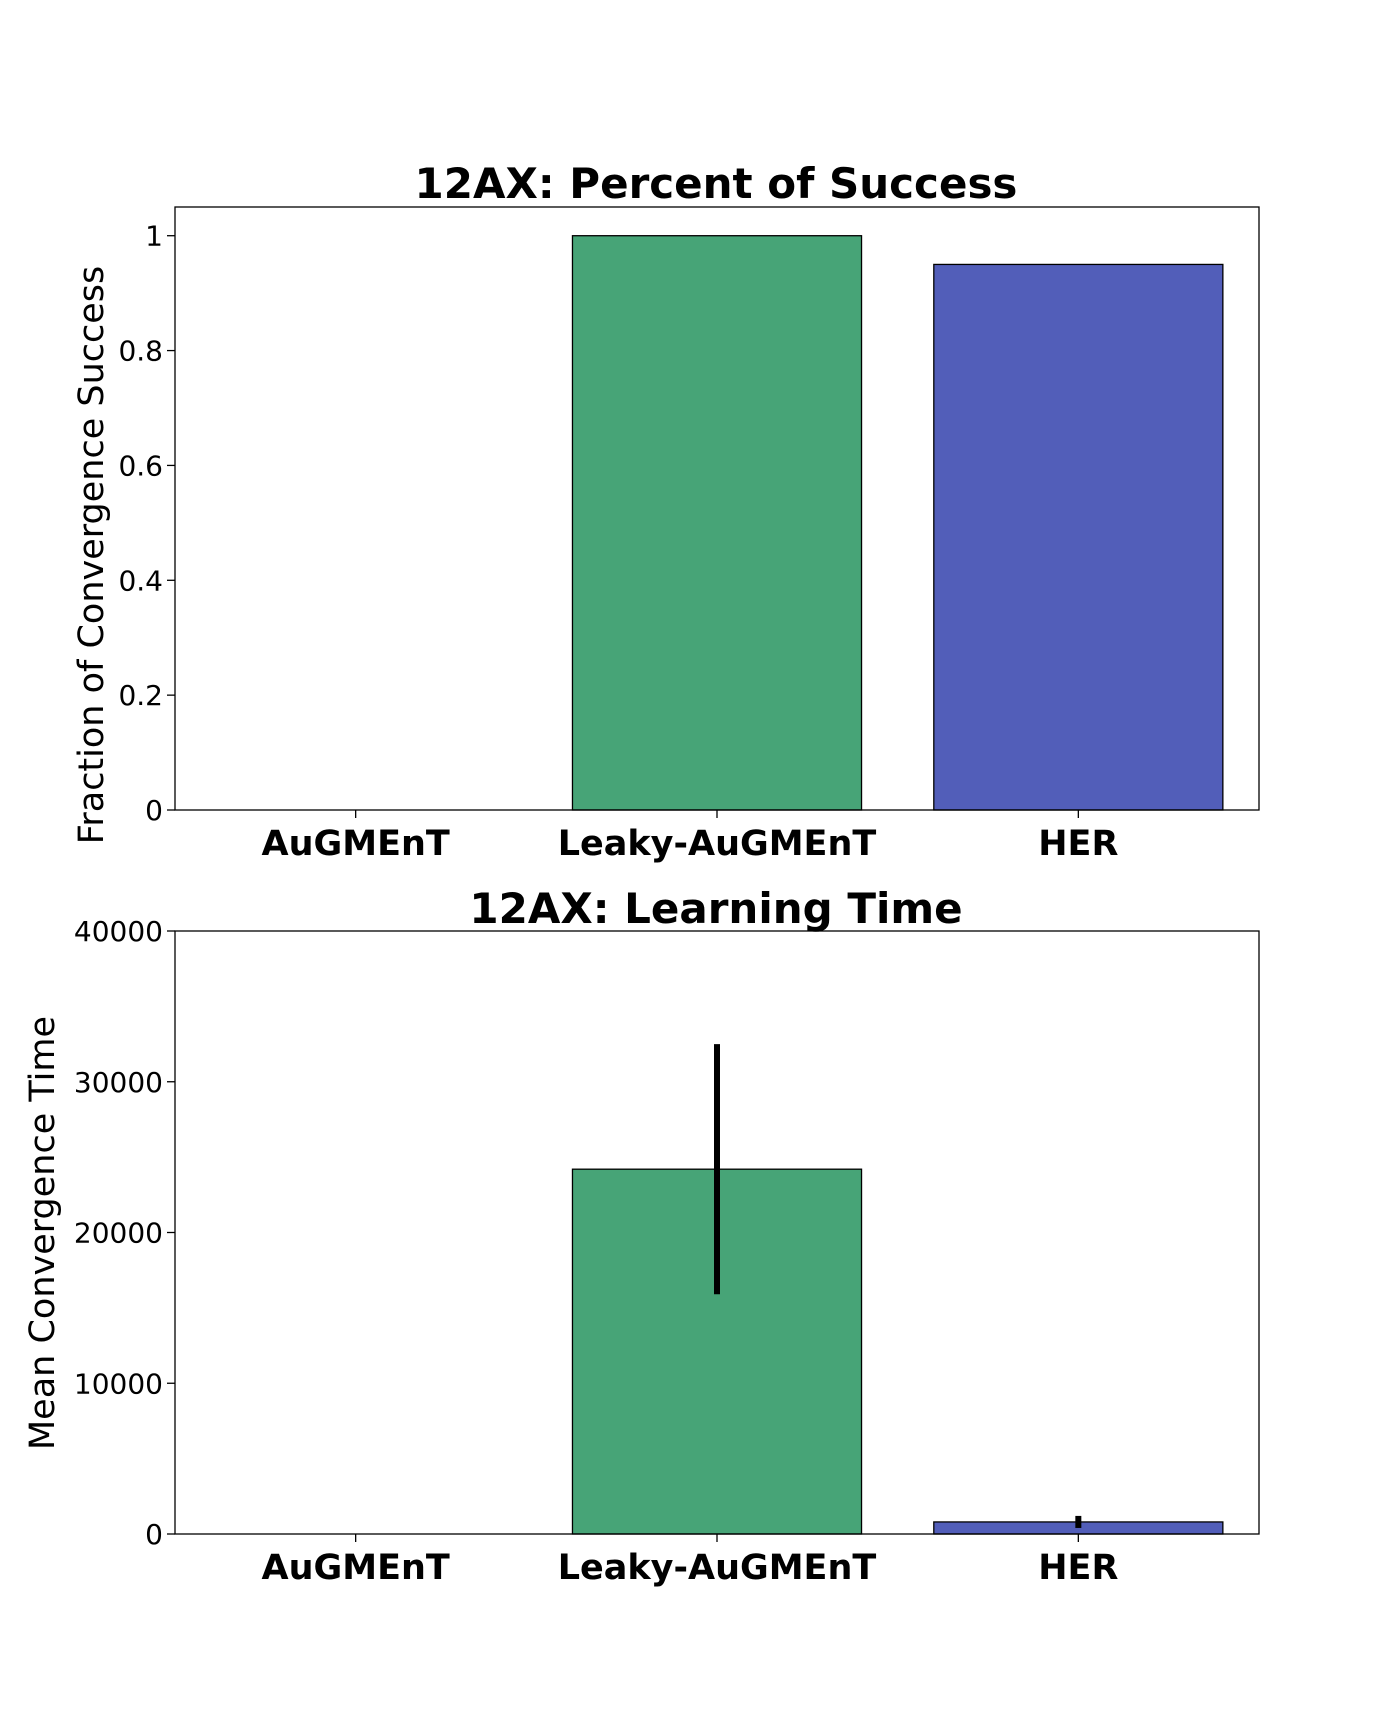 This screenshot has width=1400, height=1722. Describe the element at coordinates (118, 1383) in the screenshot. I see `y-tick-label: 10000` at that location.